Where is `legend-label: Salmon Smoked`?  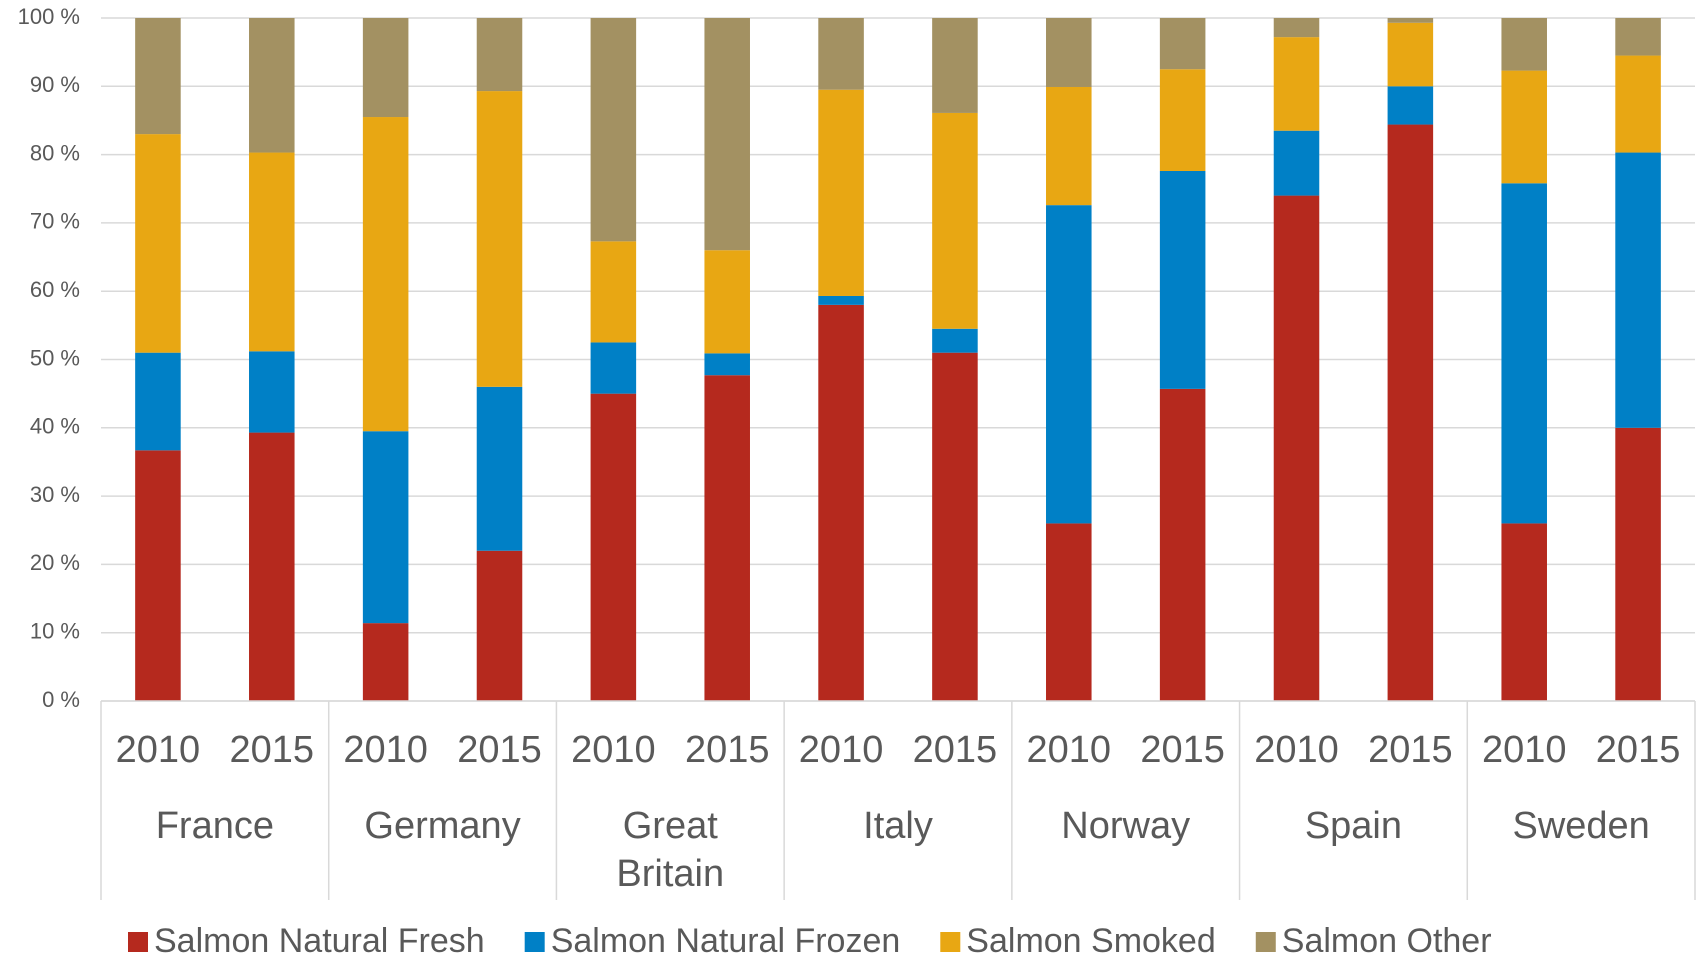 legend-label: Salmon Smoked is located at coordinates (1090, 940).